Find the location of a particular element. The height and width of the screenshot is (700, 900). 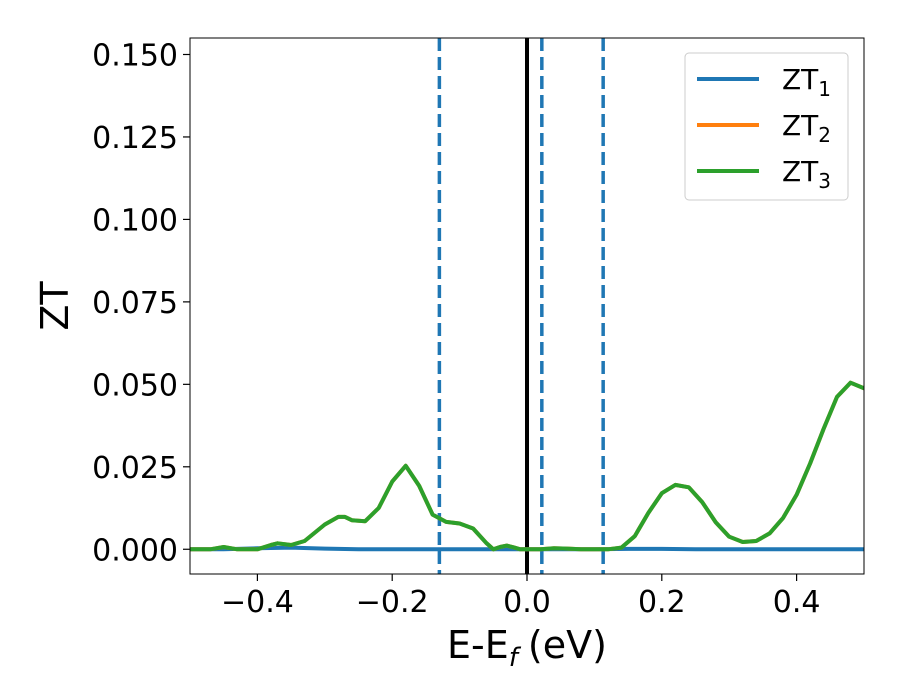

legend-entry-zt1: ZT1 is located at coordinates (764, 82).